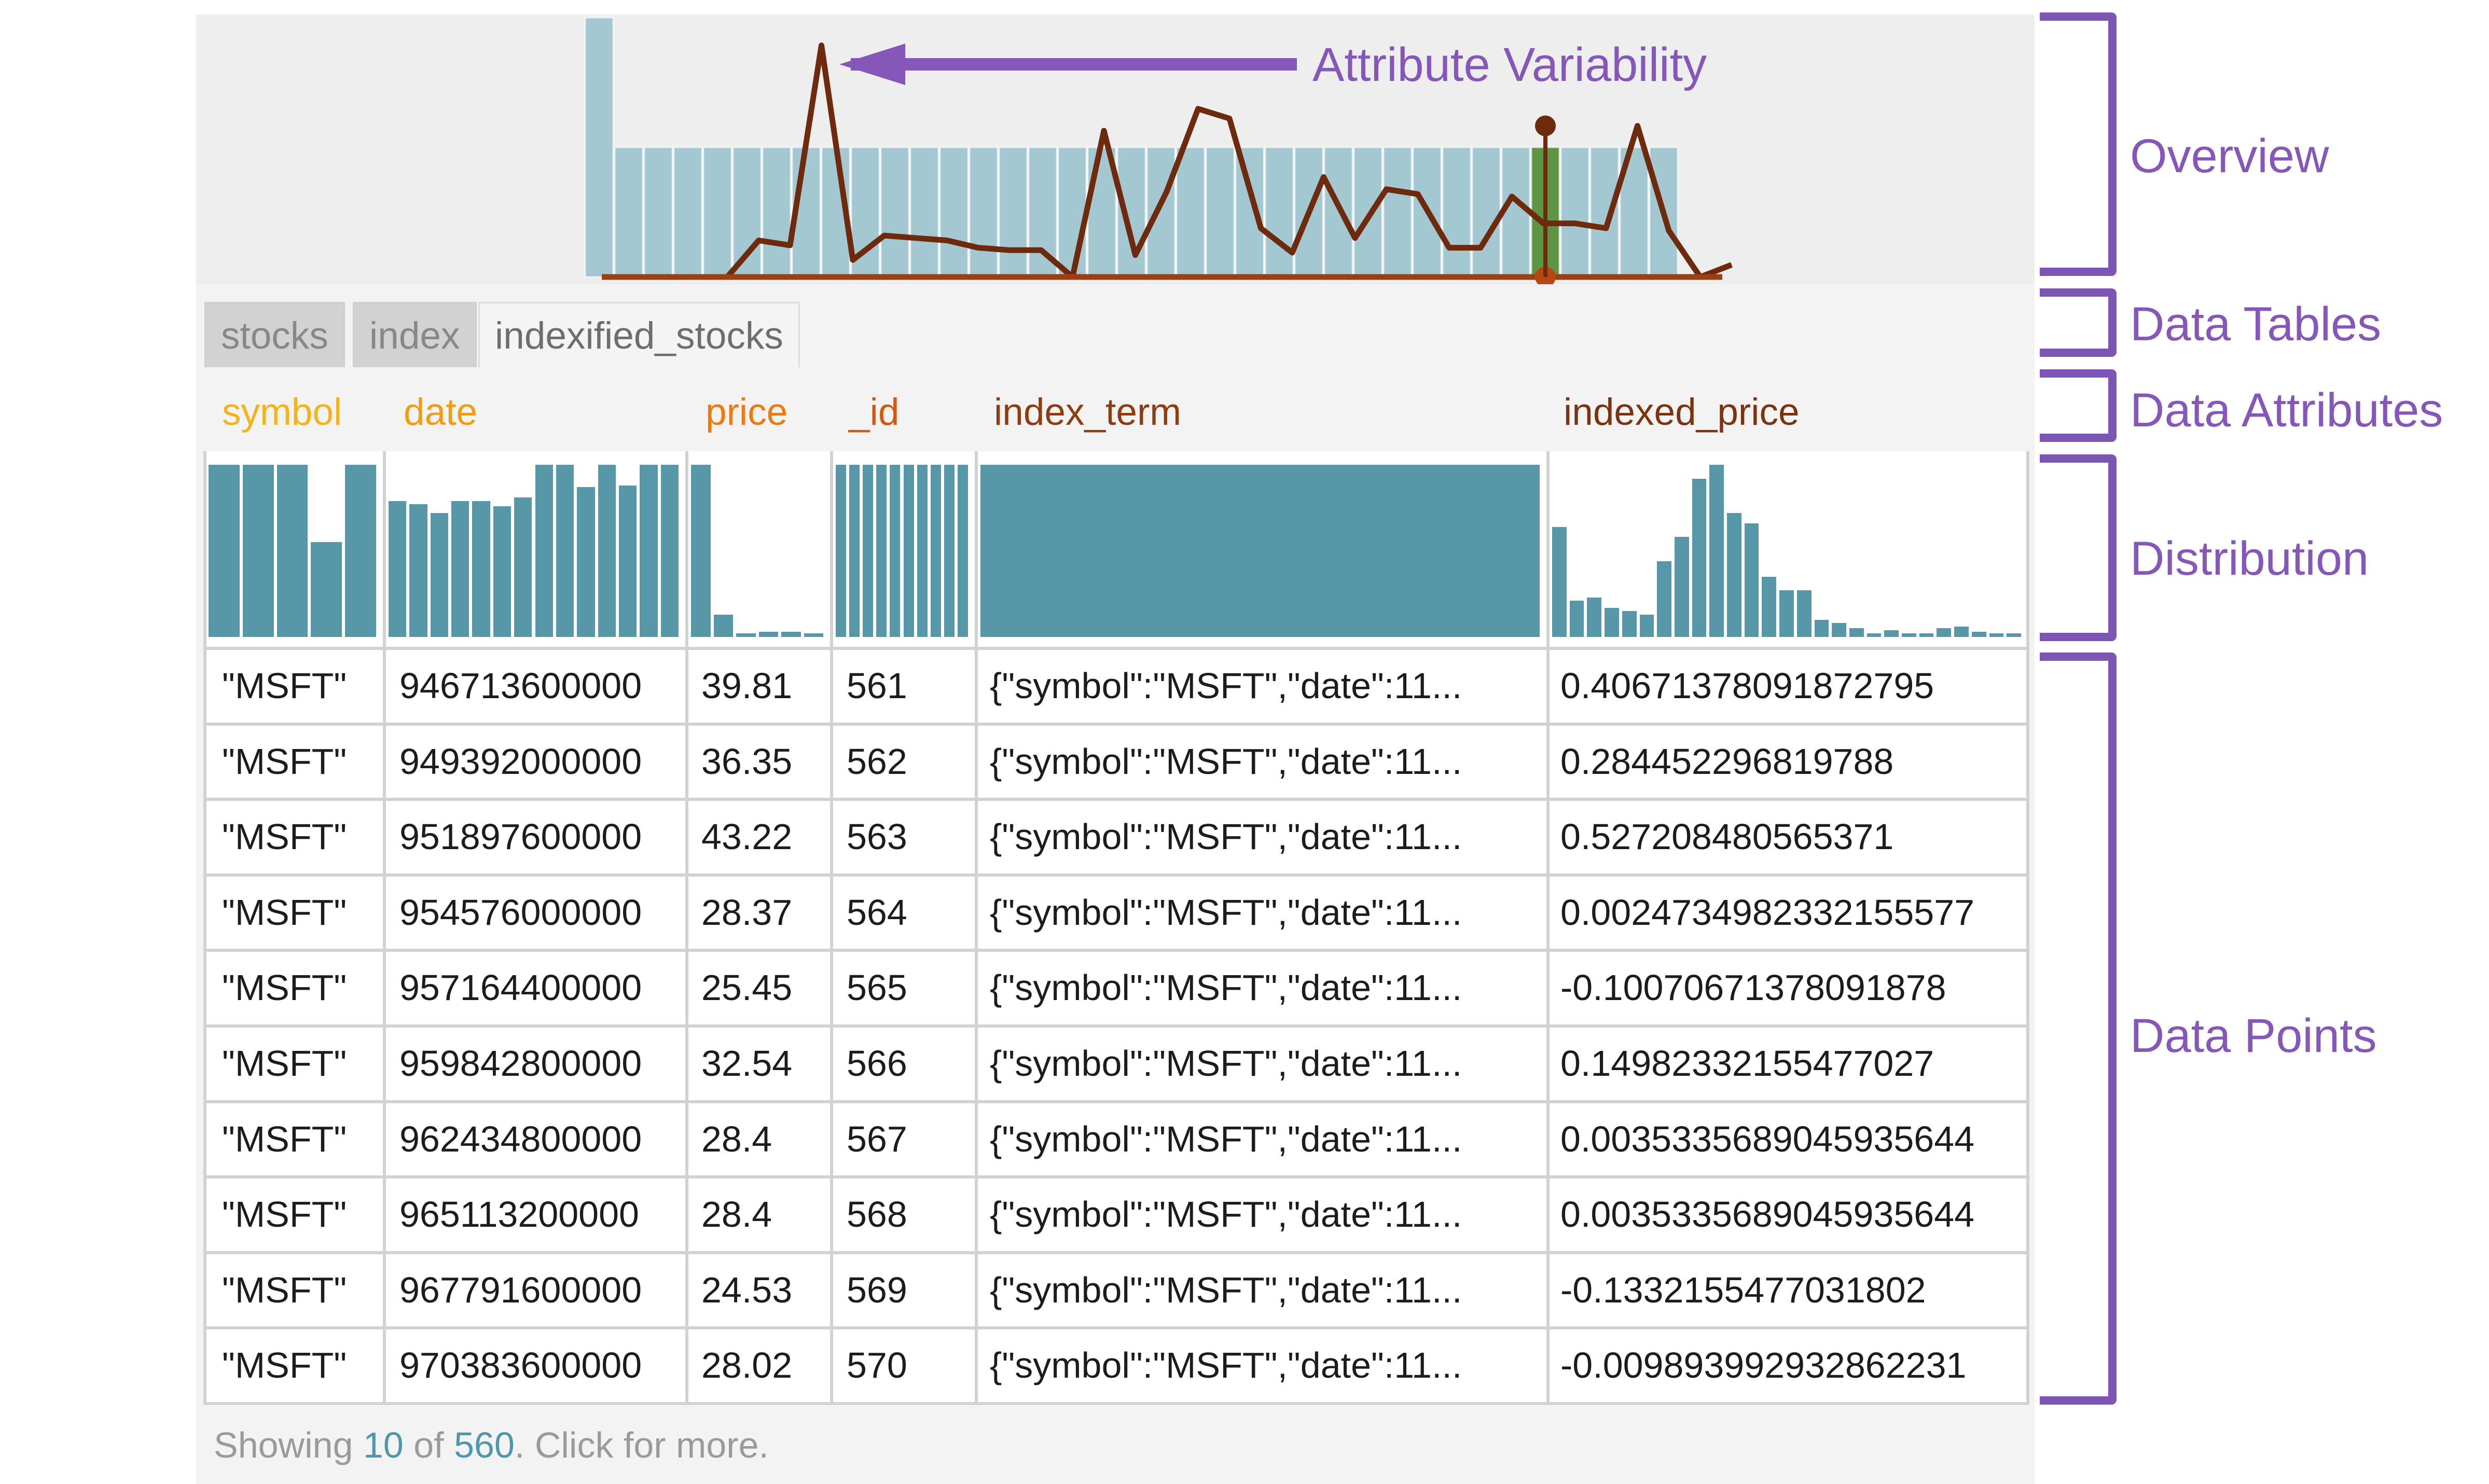 This screenshot has height=1484, width=2489. I want to click on cell-price: 39.81, so click(747, 685).